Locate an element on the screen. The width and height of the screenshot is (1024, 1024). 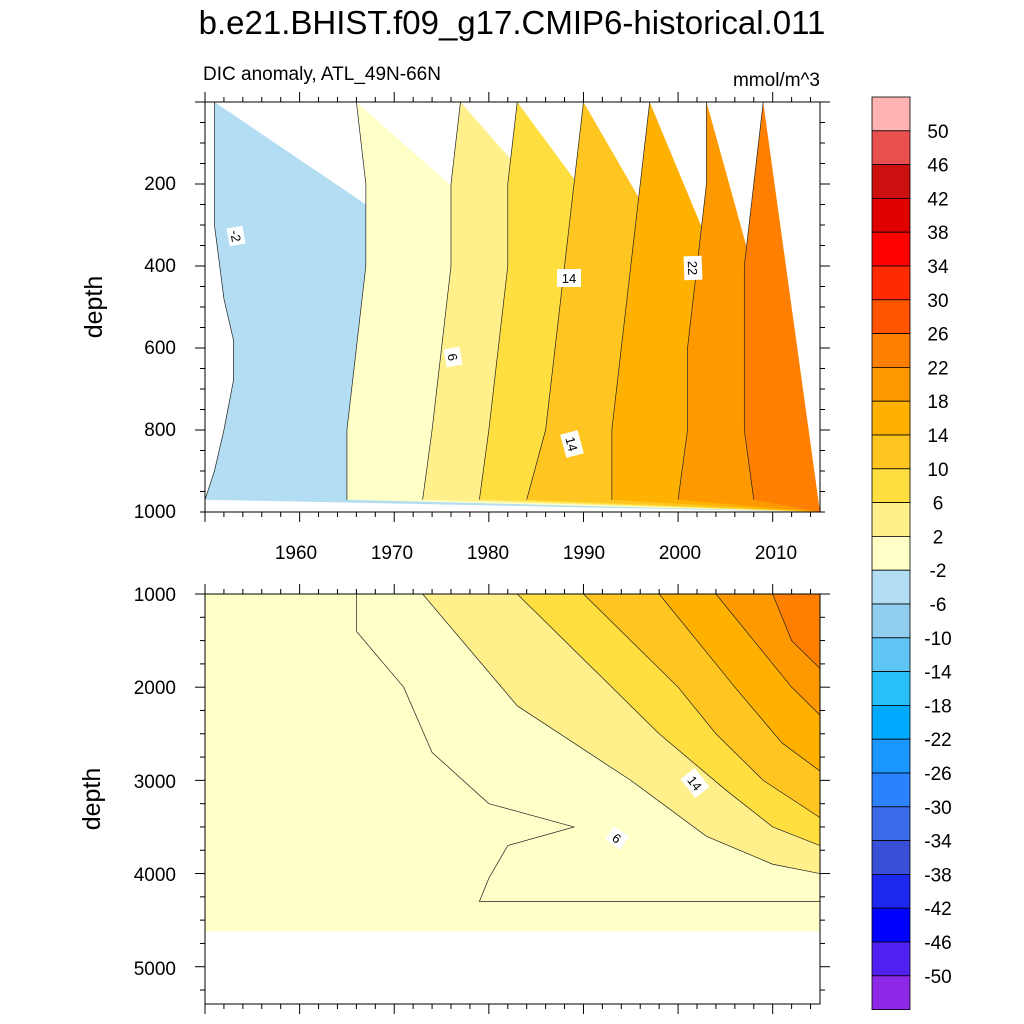
y-tick-label: 600 is located at coordinates (160, 348).